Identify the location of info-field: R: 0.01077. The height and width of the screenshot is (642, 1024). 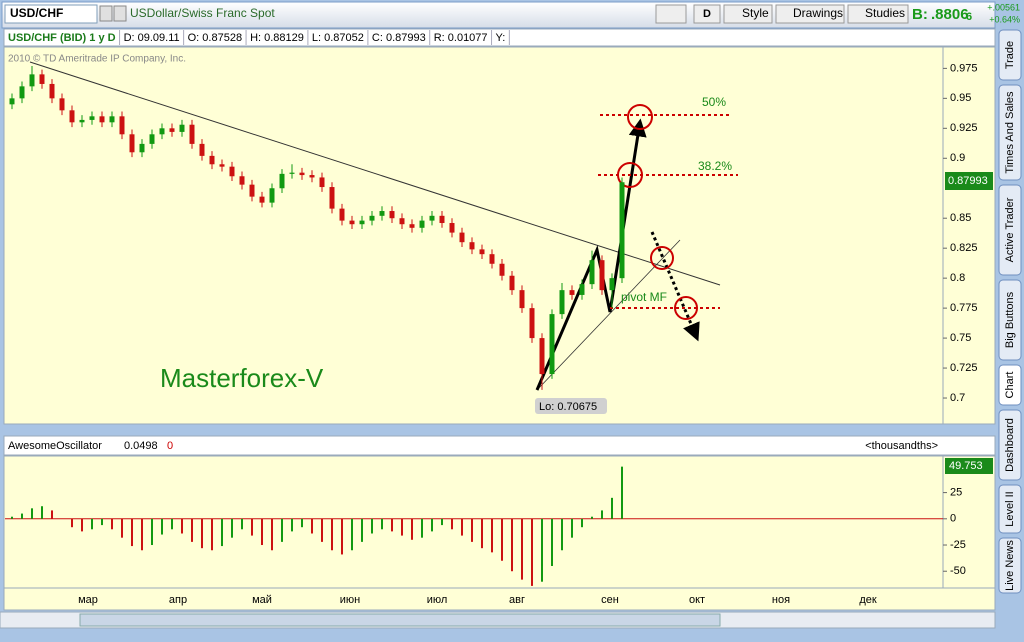
(461, 38).